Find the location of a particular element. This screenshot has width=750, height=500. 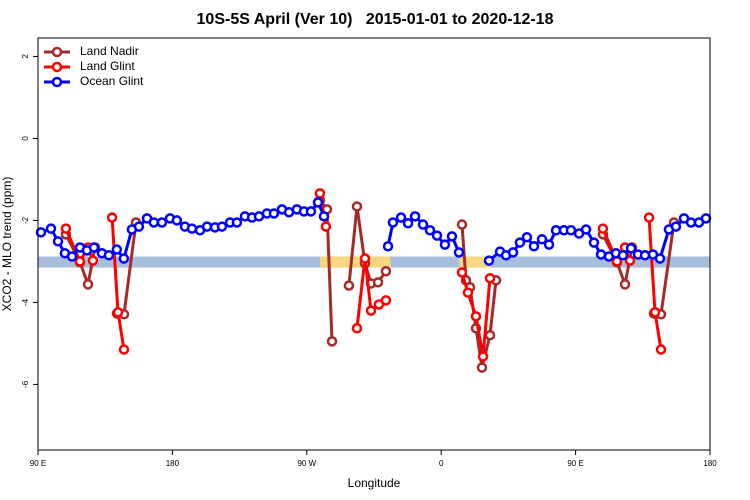

x-tick-label: 90 W is located at coordinates (306, 463).